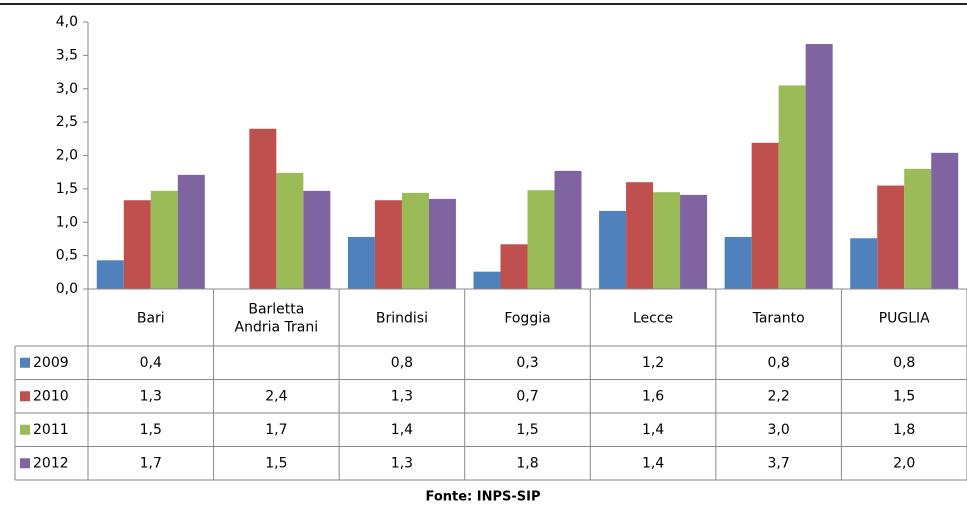 The height and width of the screenshot is (509, 967). I want to click on y-tick-label: 2,0, so click(67, 156).